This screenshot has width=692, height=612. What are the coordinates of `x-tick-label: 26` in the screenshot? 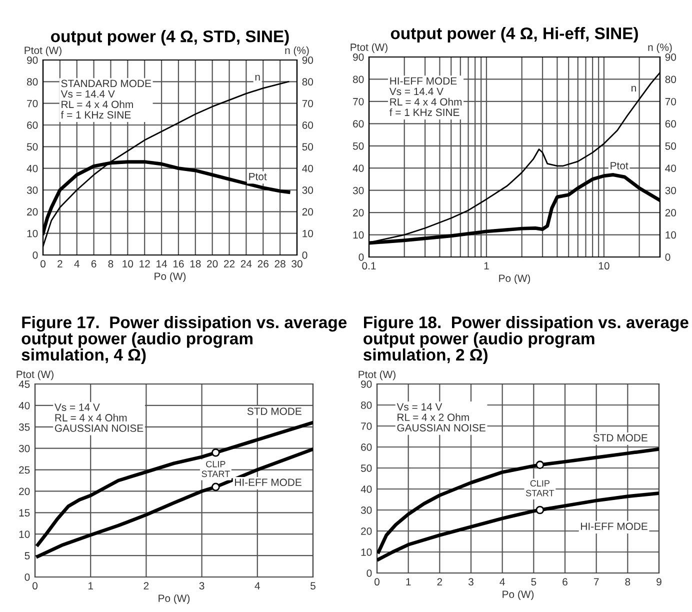 It's located at (263, 264).